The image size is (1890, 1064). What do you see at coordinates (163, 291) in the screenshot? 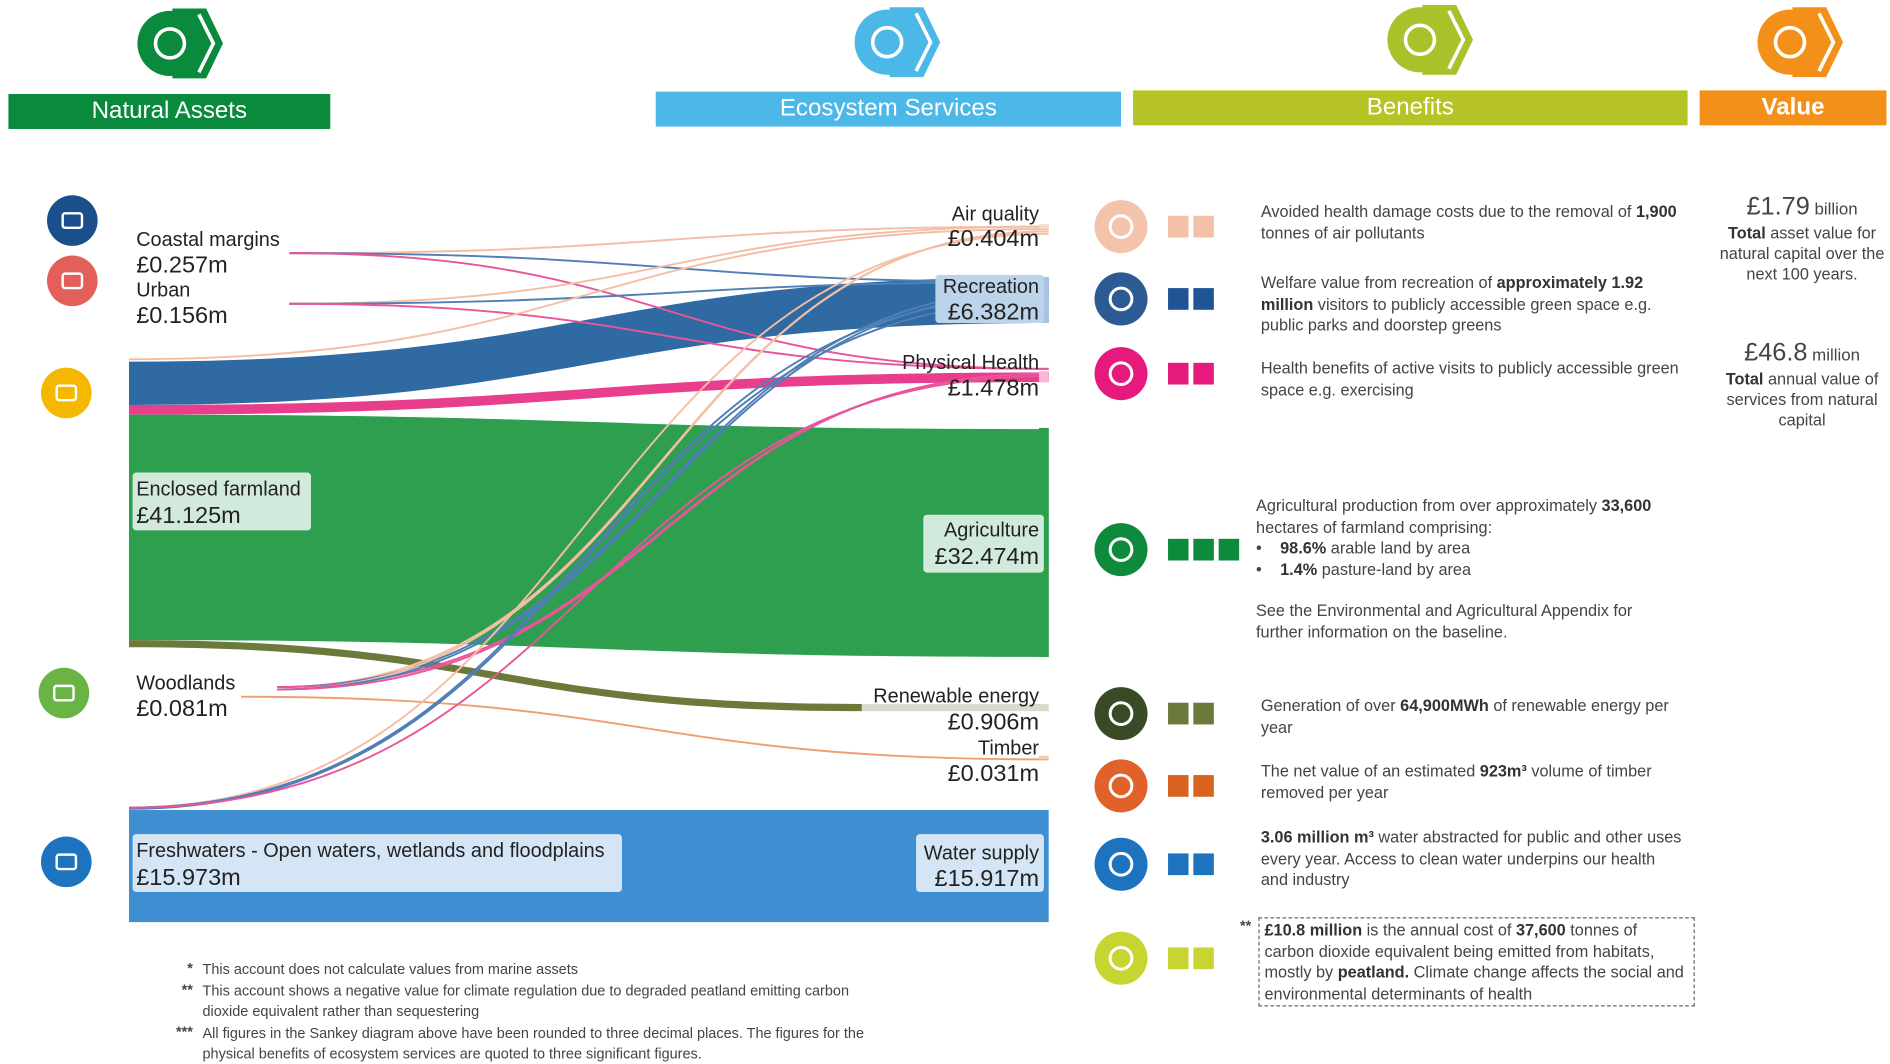
I see `asset-label: Urban` at bounding box center [163, 291].